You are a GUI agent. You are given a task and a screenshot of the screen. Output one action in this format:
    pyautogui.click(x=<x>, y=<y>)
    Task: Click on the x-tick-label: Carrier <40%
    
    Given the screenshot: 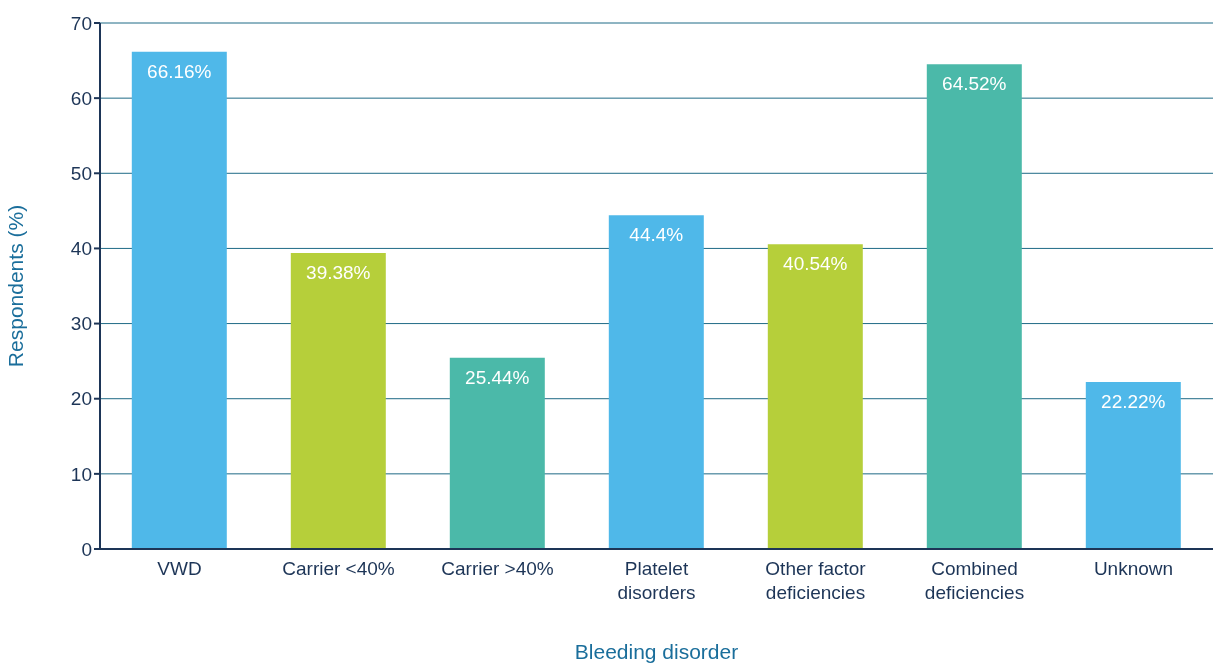 What is the action you would take?
    pyautogui.click(x=338, y=568)
    